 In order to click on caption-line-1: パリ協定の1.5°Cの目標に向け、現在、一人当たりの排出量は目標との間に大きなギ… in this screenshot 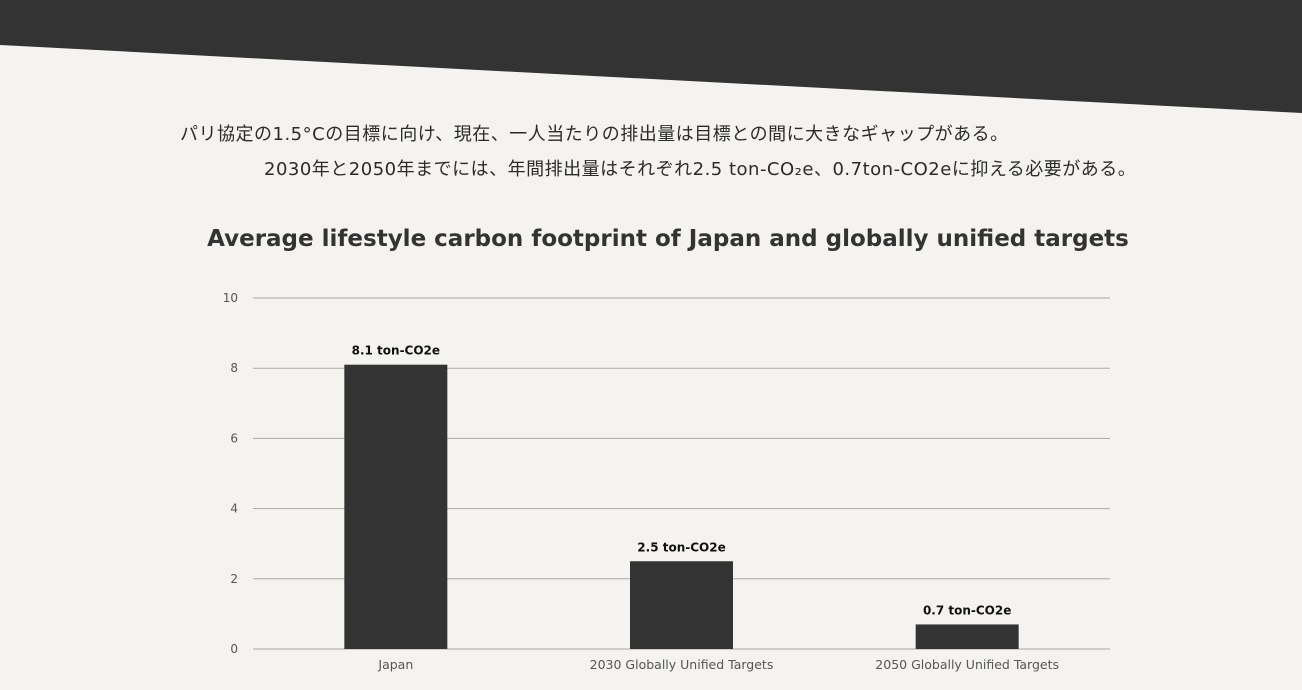, I will do `click(594, 134)`.